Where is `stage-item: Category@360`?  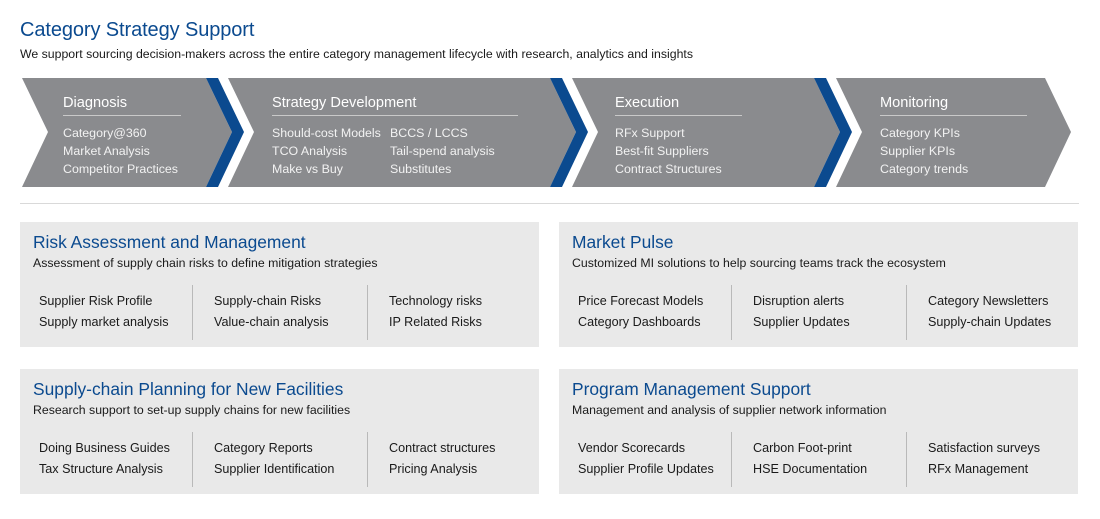
stage-item: Category@360 is located at coordinates (105, 133).